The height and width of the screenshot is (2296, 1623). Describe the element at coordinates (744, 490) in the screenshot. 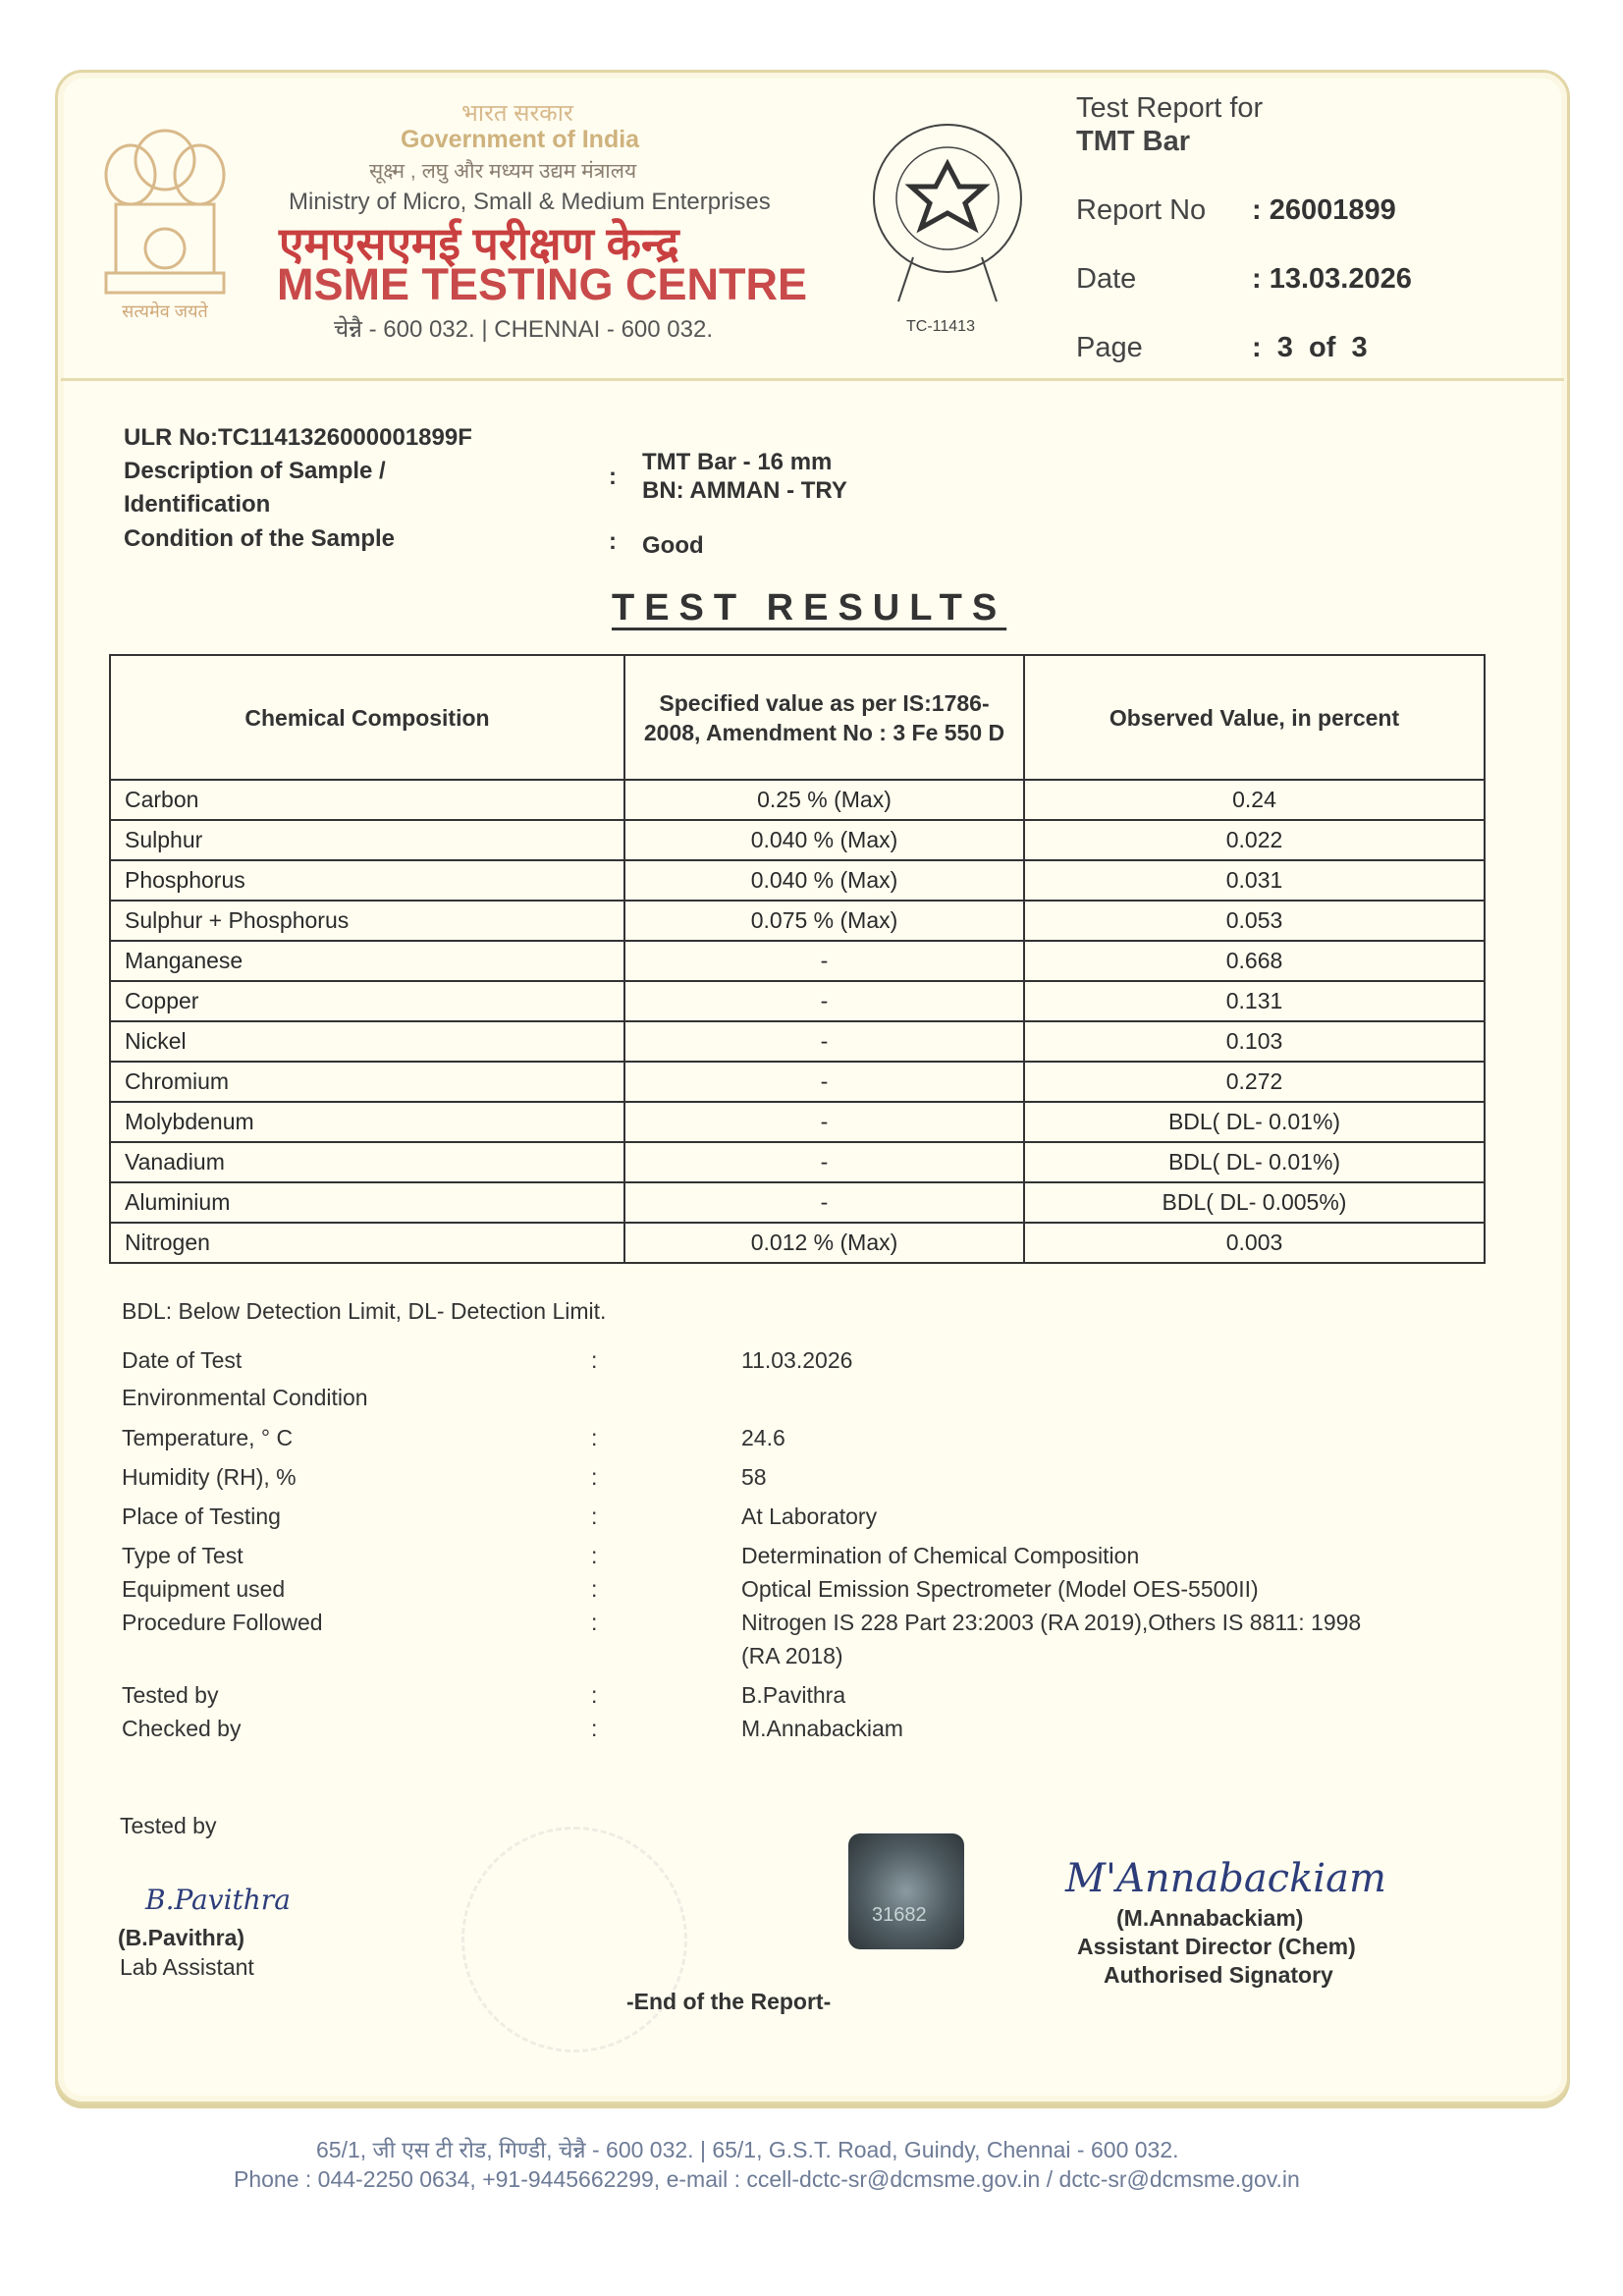

I see `desc-value-2: BN: AMMAN - TRY` at that location.